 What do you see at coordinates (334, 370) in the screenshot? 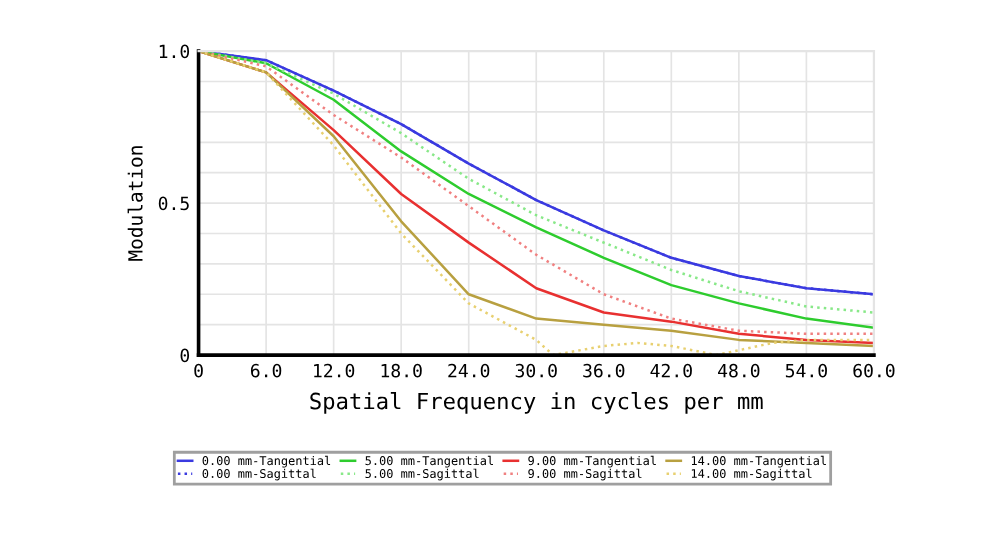
I see `x-tick-label: 12.0` at bounding box center [334, 370].